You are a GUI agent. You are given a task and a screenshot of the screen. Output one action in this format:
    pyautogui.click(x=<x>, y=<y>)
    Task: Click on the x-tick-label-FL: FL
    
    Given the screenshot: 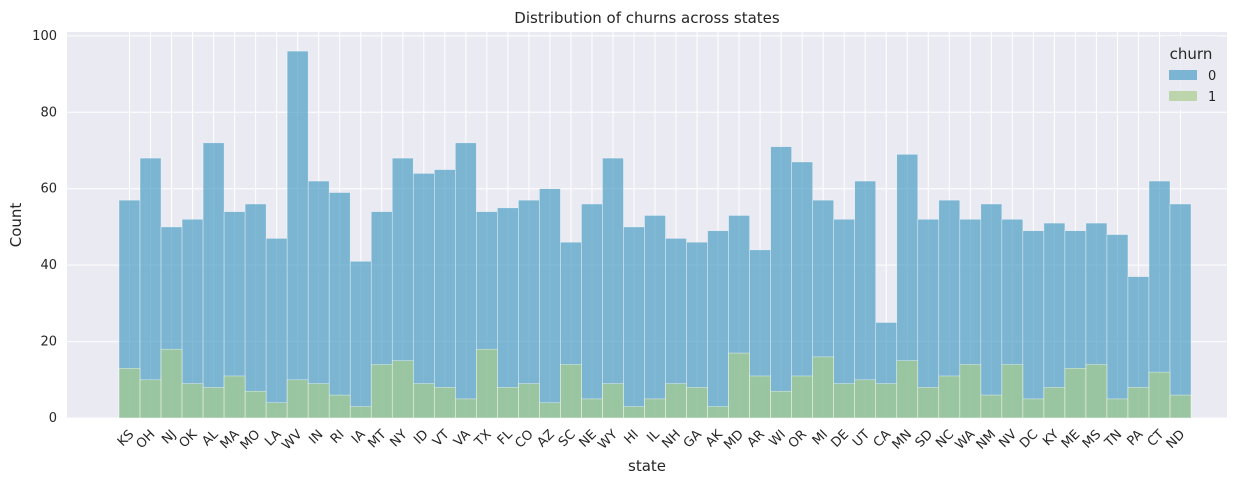 What is the action you would take?
    pyautogui.click(x=506, y=438)
    